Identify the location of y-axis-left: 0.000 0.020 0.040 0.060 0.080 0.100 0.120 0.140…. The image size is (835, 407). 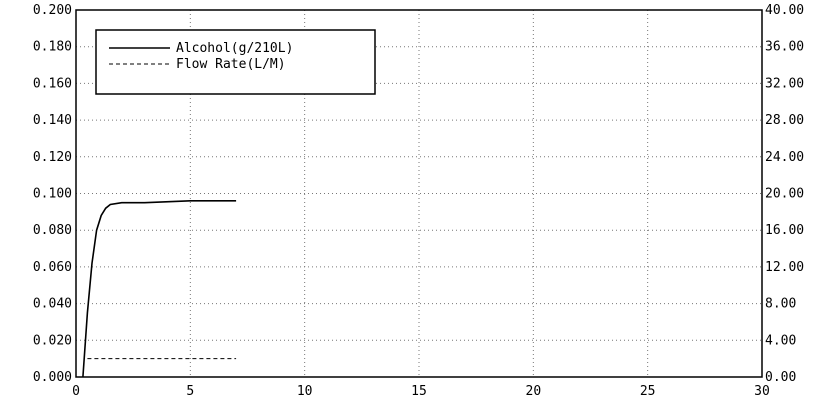
(52, 194).